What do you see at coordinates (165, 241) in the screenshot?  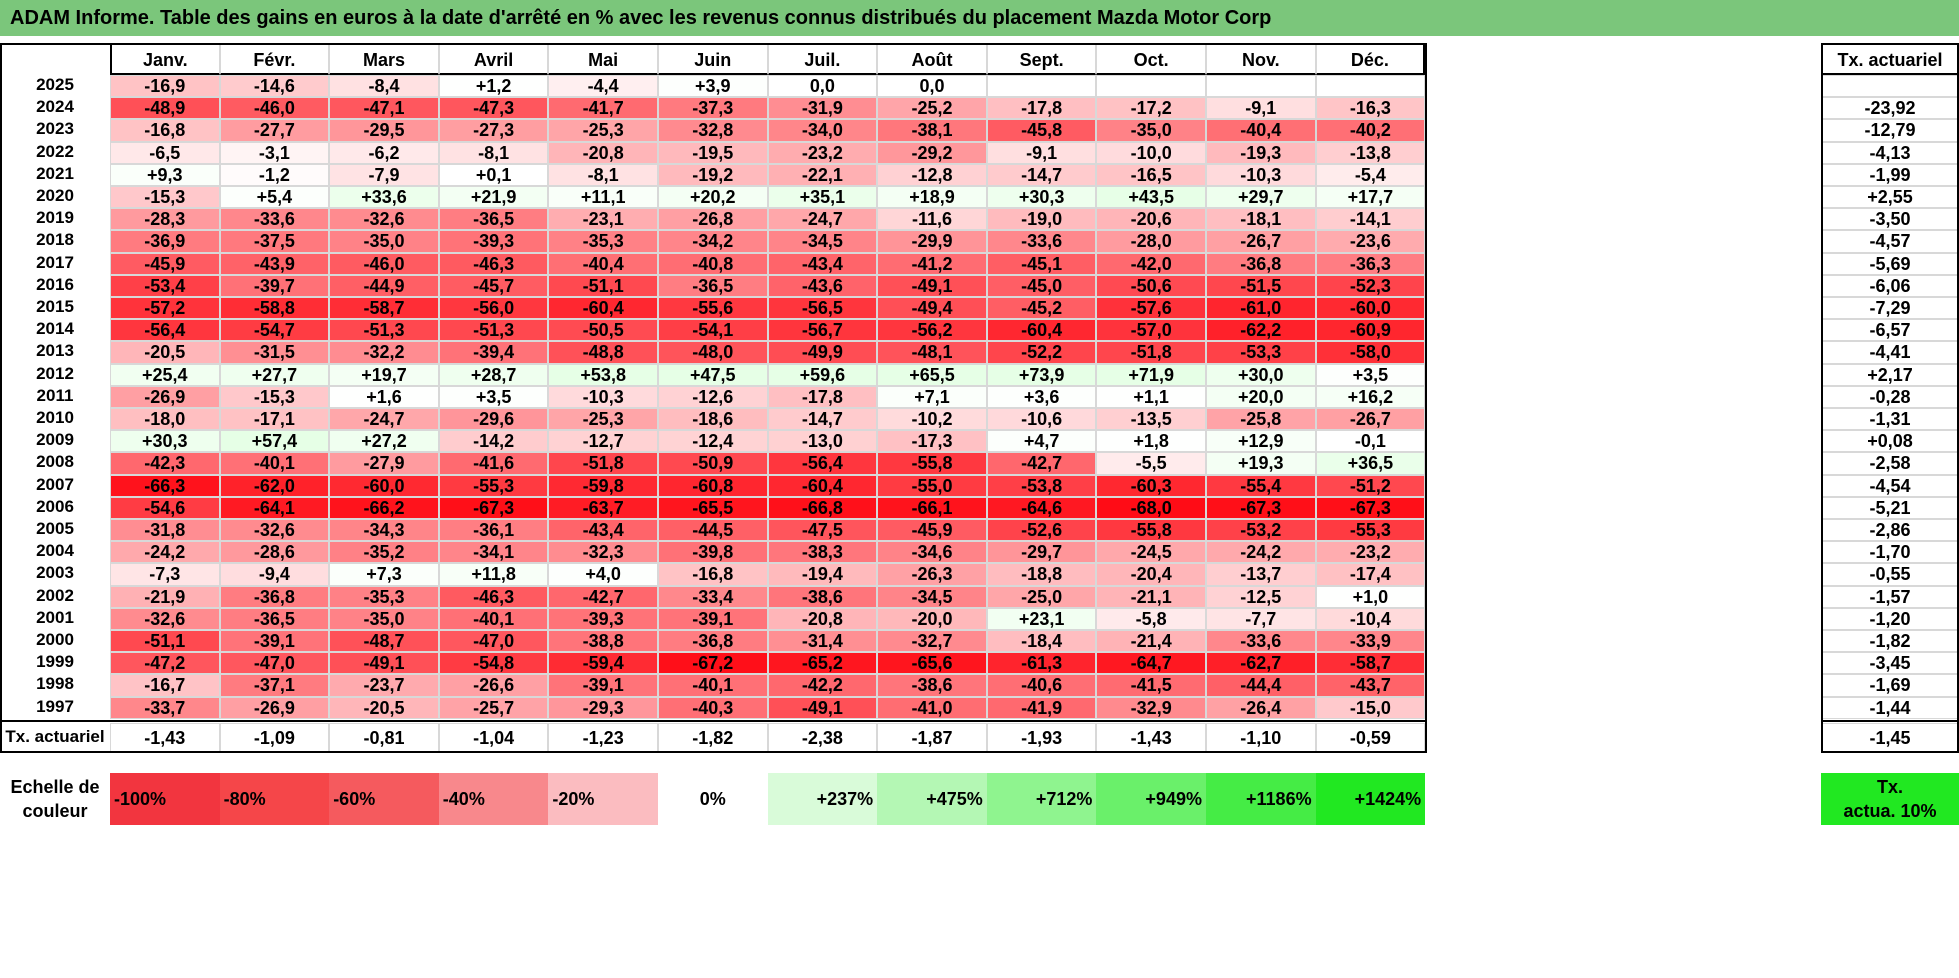 I see `table-cell: -36,9` at bounding box center [165, 241].